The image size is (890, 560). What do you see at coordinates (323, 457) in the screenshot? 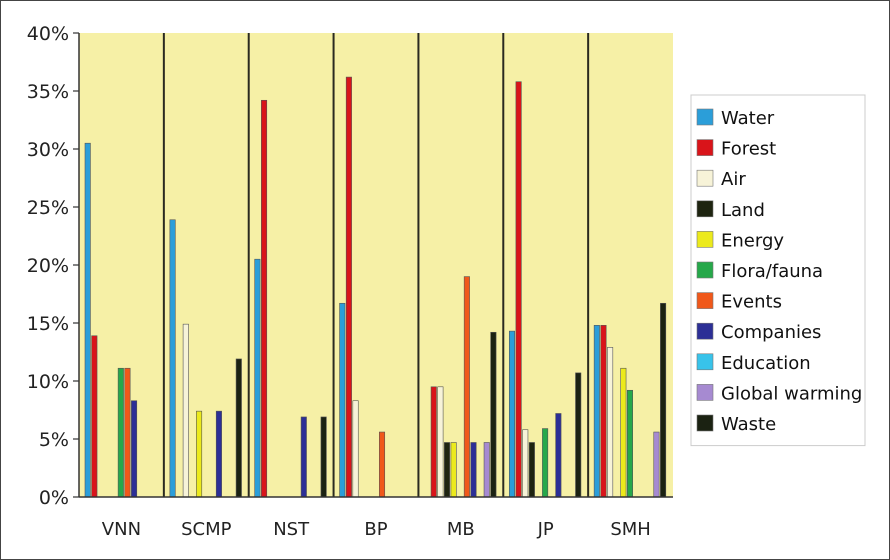
I see `bar-nst-waste` at bounding box center [323, 457].